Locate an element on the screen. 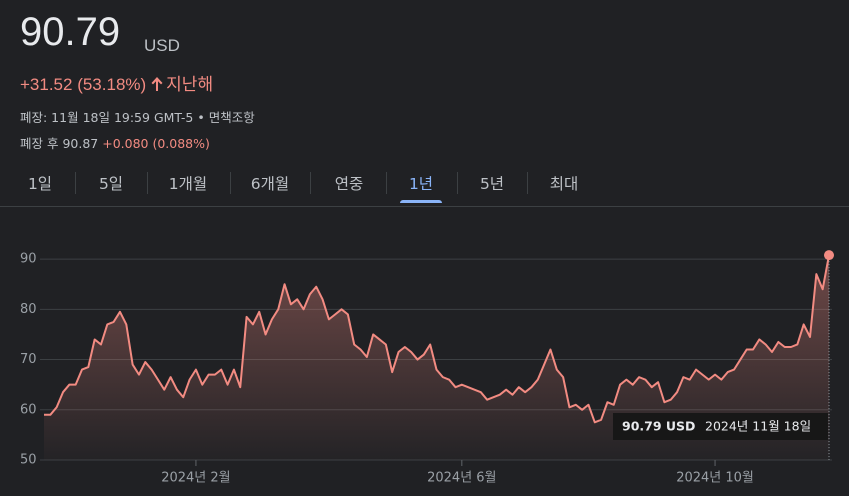 The width and height of the screenshot is (849, 496). disclaimer-link: 면책조항 is located at coordinates (231, 117).